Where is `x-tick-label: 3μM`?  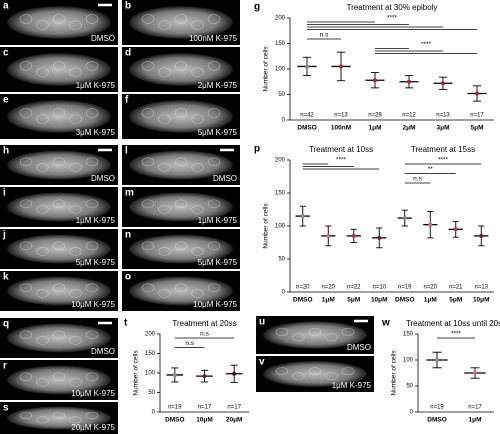
x-tick-label: 3μM is located at coordinates (442, 128).